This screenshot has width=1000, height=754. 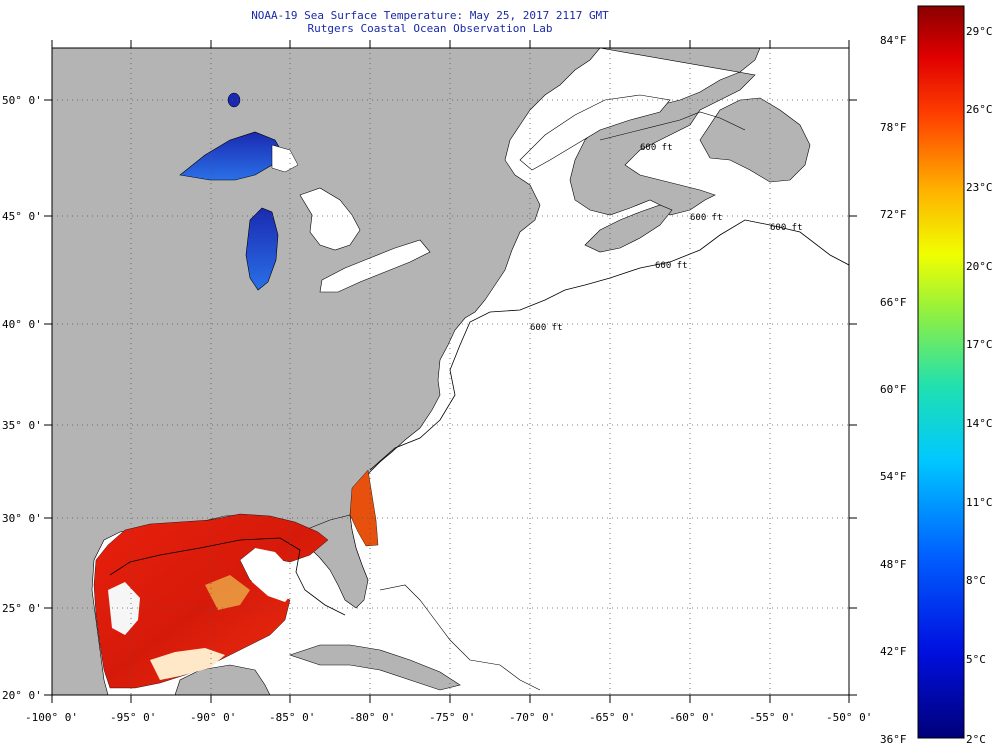 What do you see at coordinates (893, 651) in the screenshot?
I see `colorbar-f-label: 42°F` at bounding box center [893, 651].